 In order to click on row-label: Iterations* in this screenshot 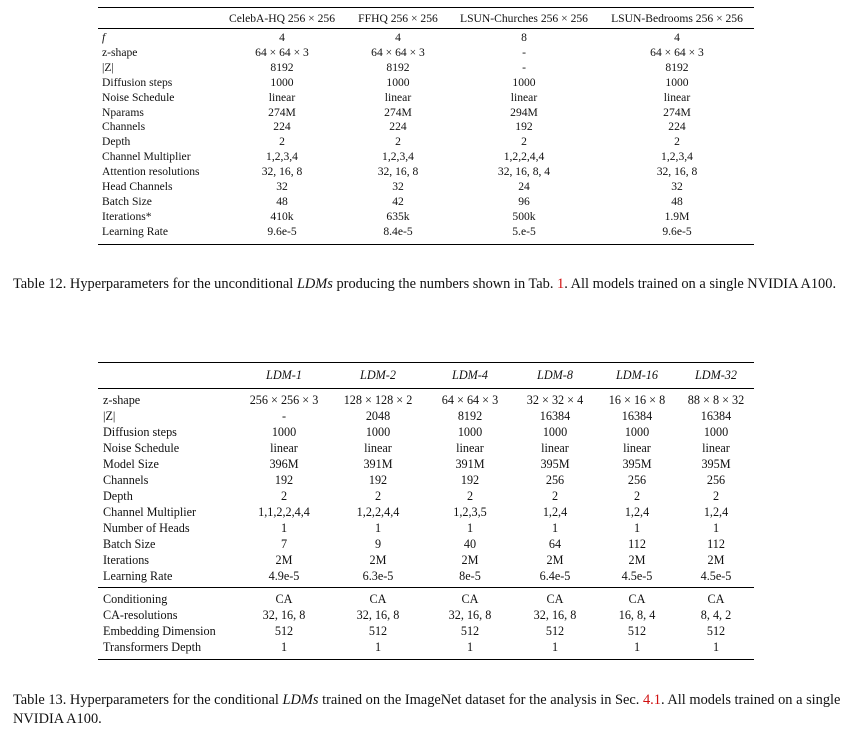, I will do `click(127, 216)`.